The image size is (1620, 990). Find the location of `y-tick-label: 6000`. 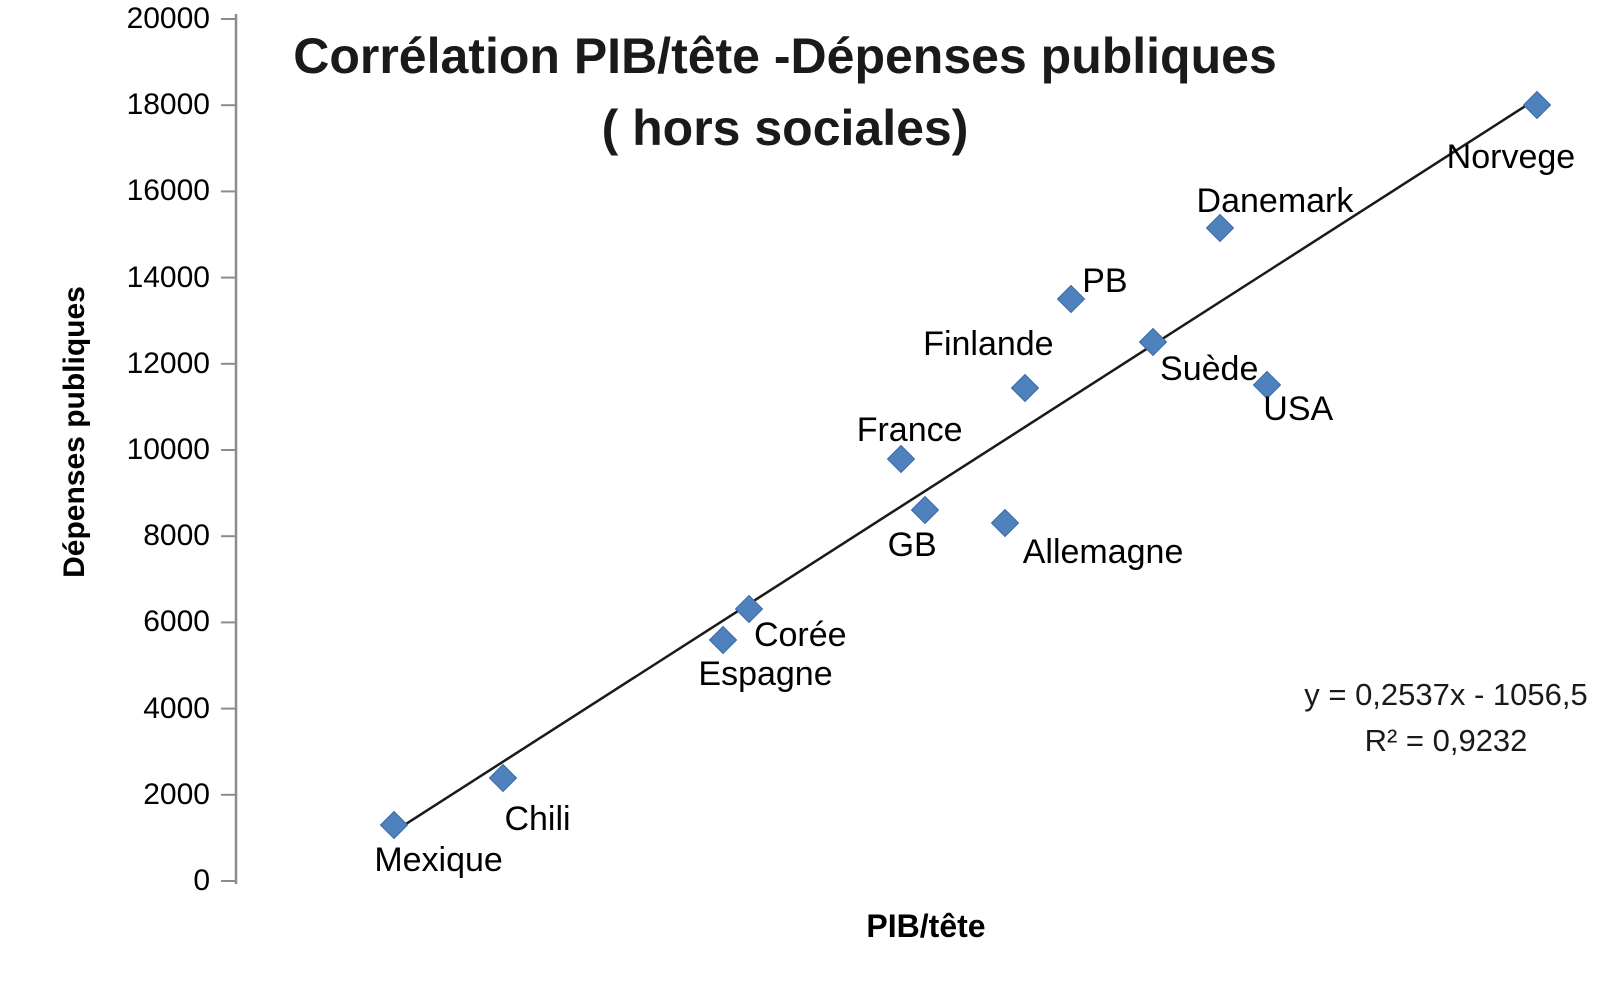

y-tick-label: 6000 is located at coordinates (176, 622).